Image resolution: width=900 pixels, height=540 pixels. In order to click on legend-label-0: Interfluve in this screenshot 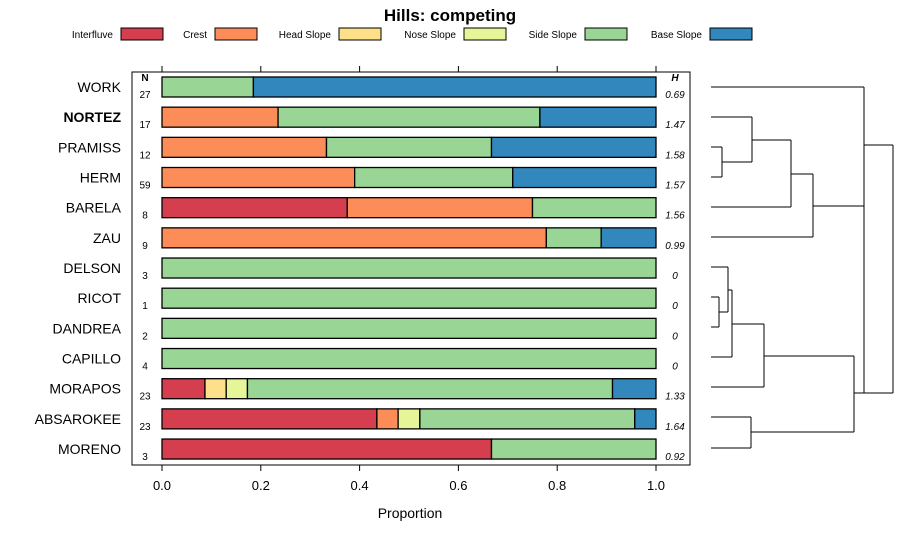, I will do `click(93, 35)`.